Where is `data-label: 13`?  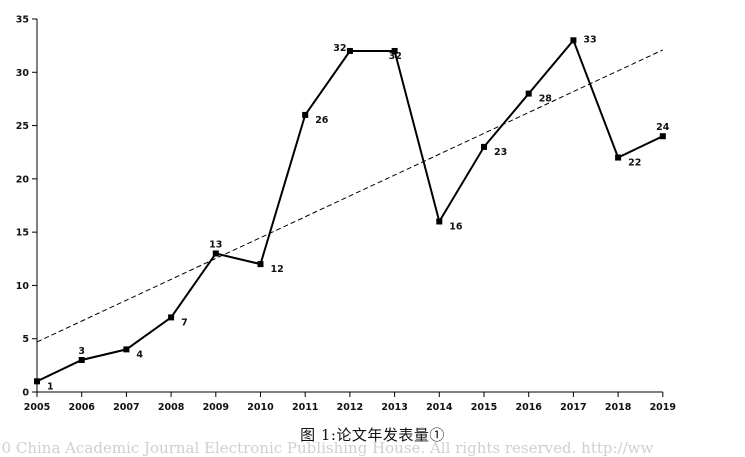
data-label: 13 is located at coordinates (215, 244).